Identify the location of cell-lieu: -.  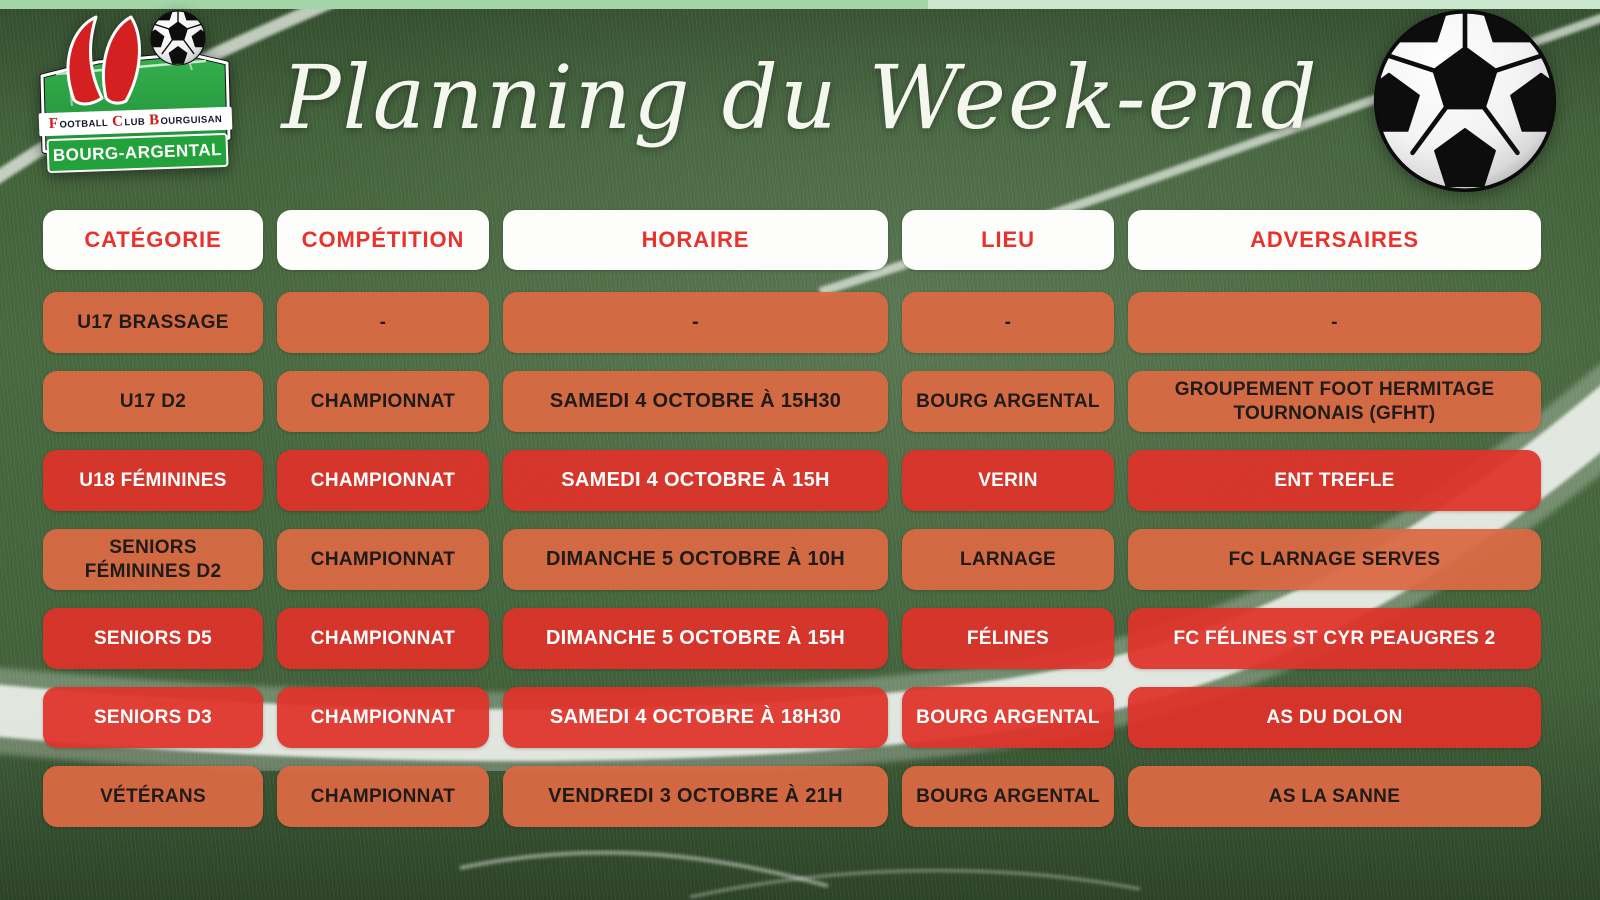
(1008, 322).